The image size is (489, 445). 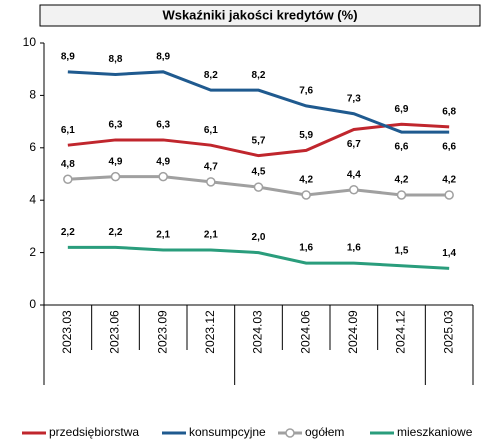 What do you see at coordinates (449, 253) in the screenshot?
I see `data-label: 1,4` at bounding box center [449, 253].